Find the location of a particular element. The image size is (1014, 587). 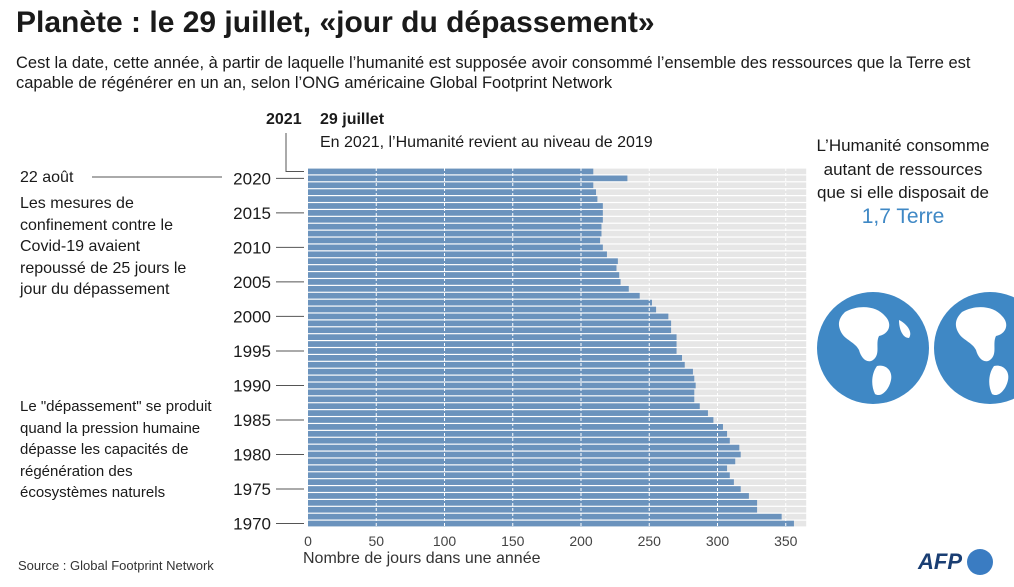

y-tick-label: 2015 is located at coordinates (252, 213).